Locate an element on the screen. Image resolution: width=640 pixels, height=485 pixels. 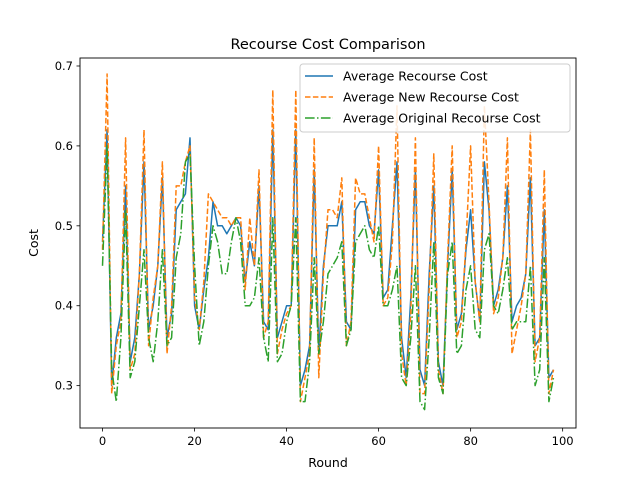
x-tick-label: 40 is located at coordinates (286, 441).